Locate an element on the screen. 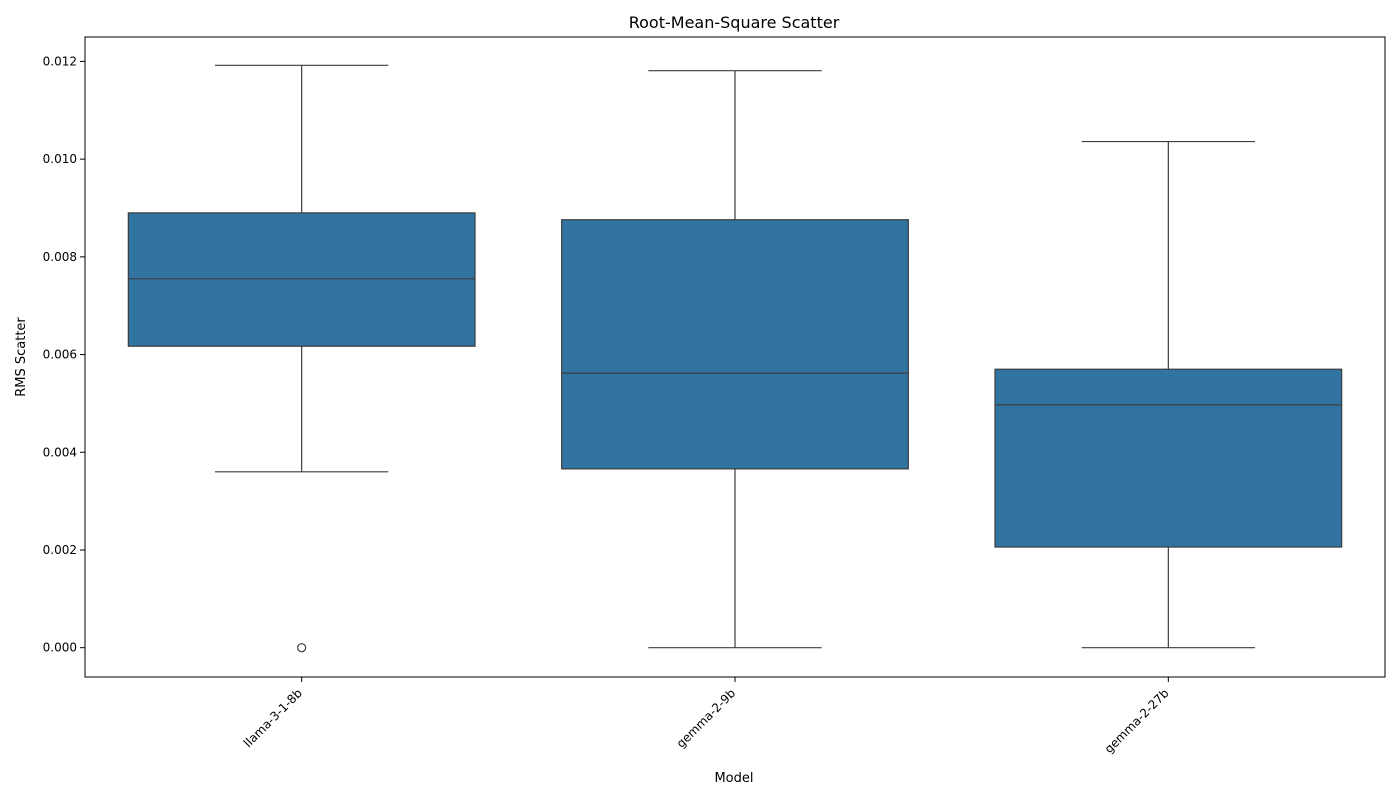  x-tick-label: gemma-2-9b is located at coordinates (706, 718).